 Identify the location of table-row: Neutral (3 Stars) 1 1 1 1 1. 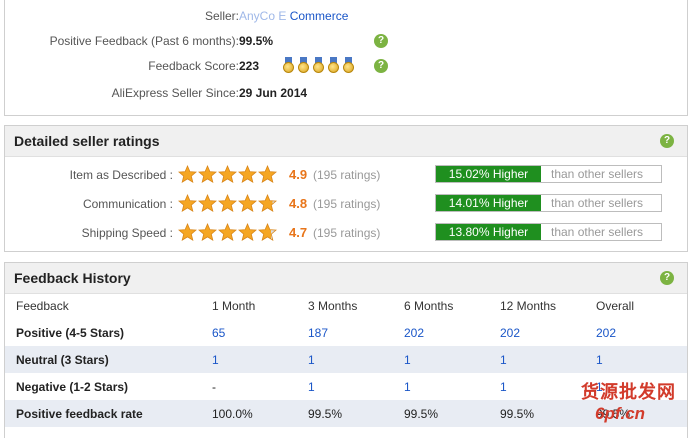
(346, 359).